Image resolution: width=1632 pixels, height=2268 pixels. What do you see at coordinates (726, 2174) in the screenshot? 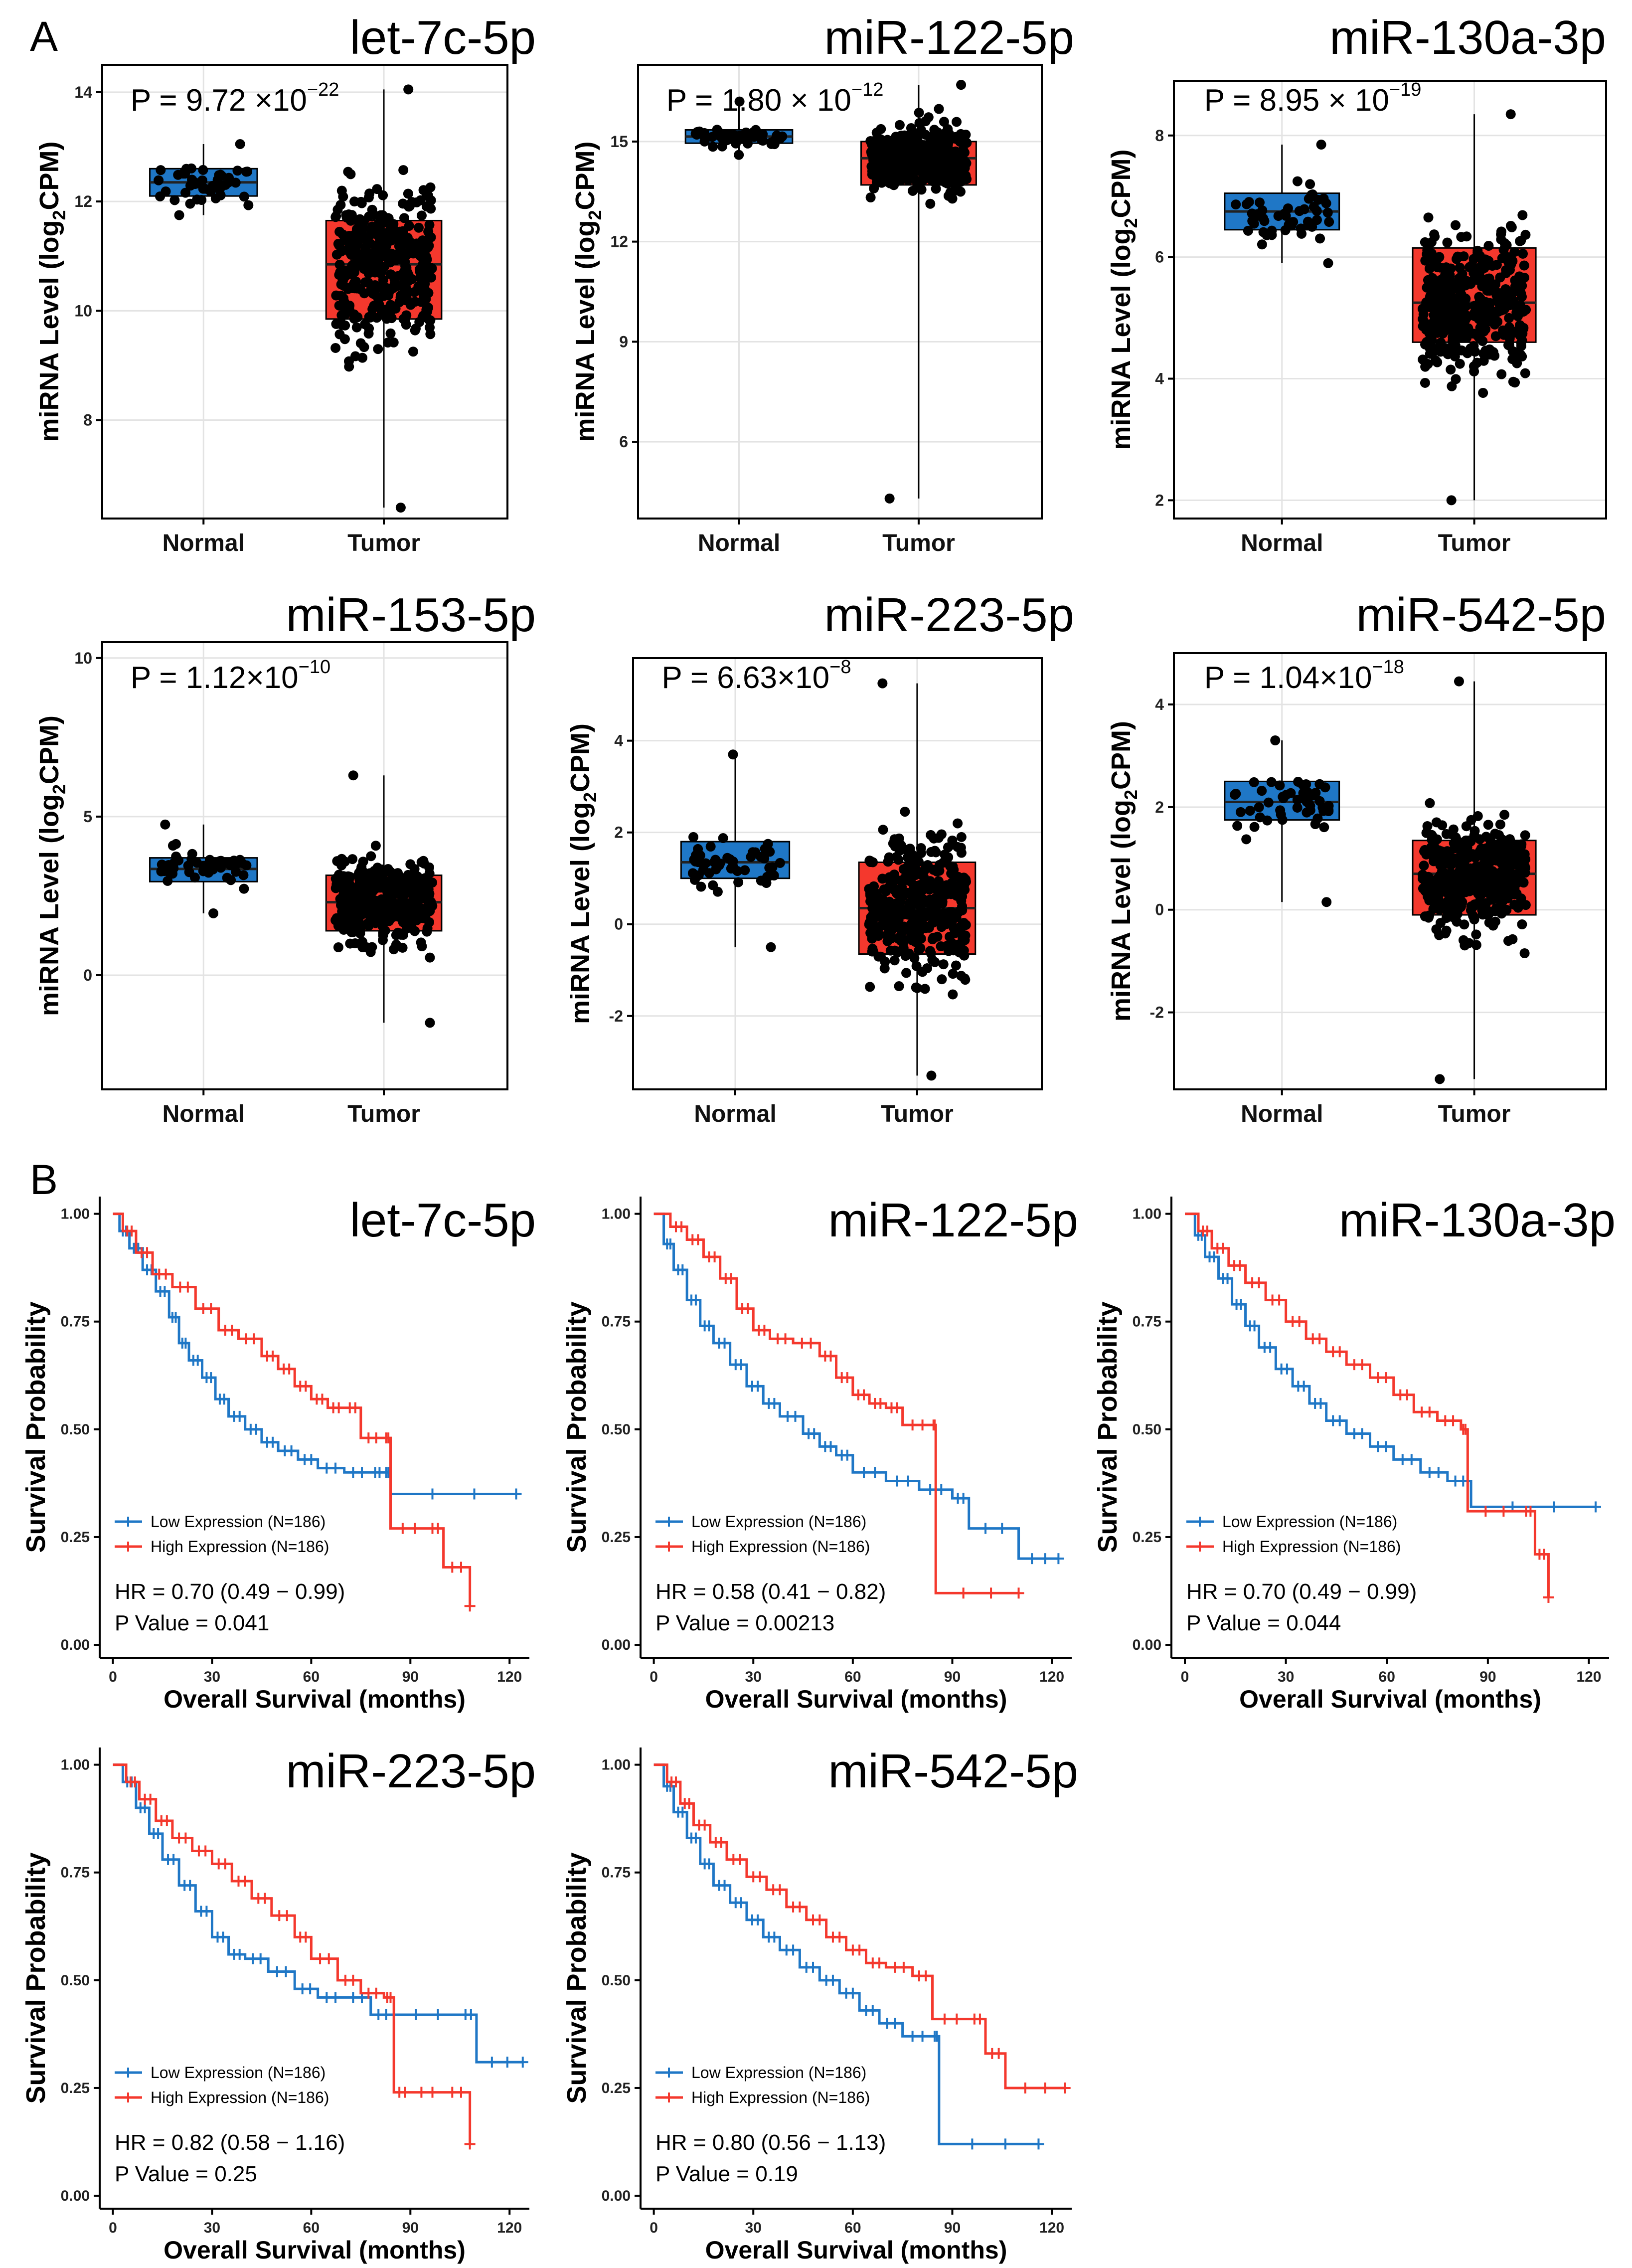
I see `p-value-label: P Value = 0.19` at bounding box center [726, 2174].